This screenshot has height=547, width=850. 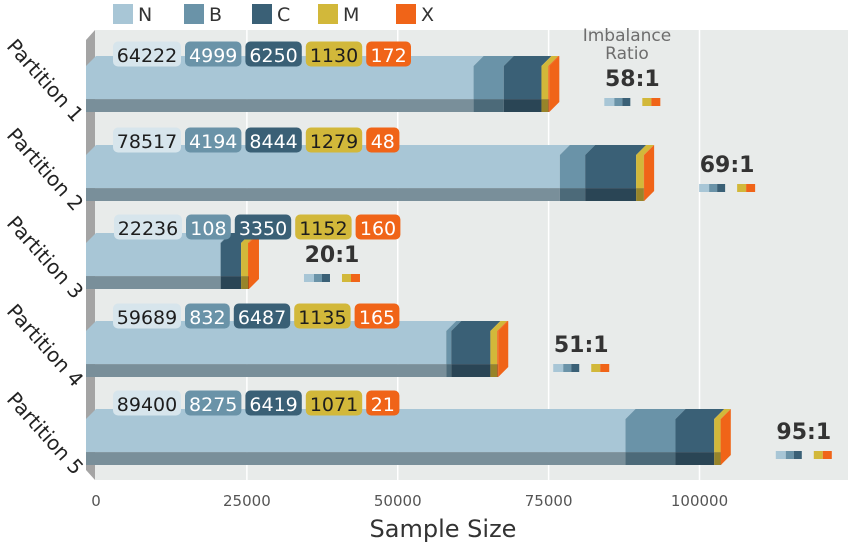 I want to click on category-label-3: Partition 3, so click(x=45, y=257).